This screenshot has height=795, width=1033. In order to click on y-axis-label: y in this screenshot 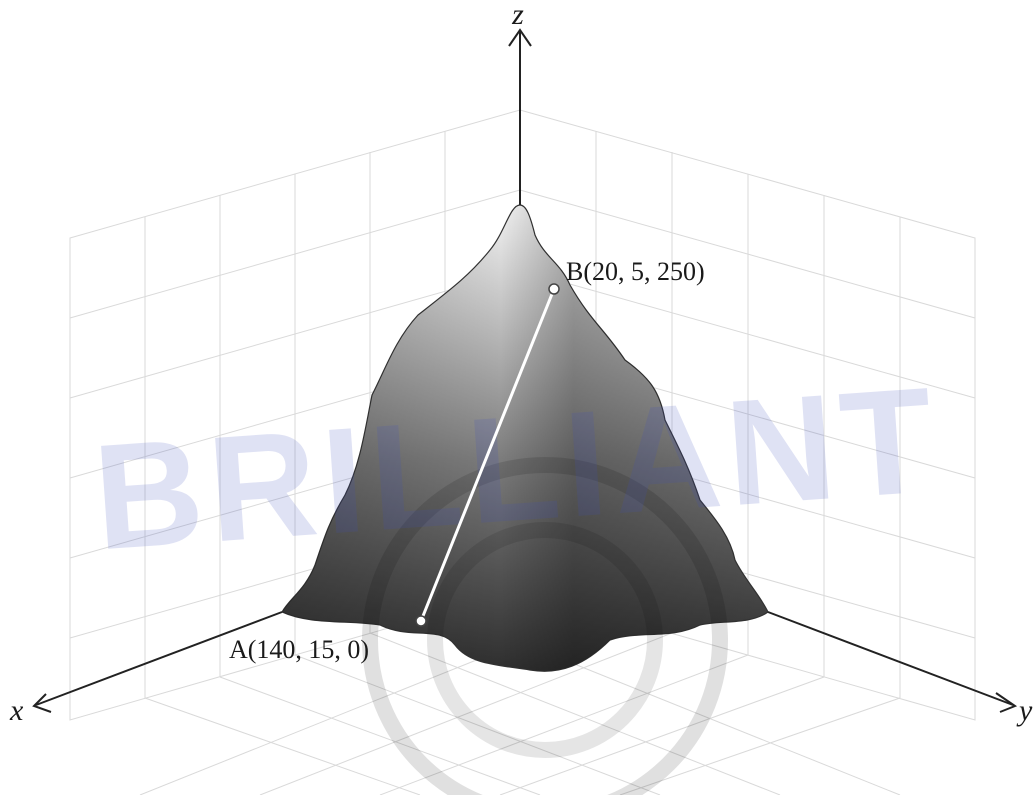, I will do `click(1024, 710)`.